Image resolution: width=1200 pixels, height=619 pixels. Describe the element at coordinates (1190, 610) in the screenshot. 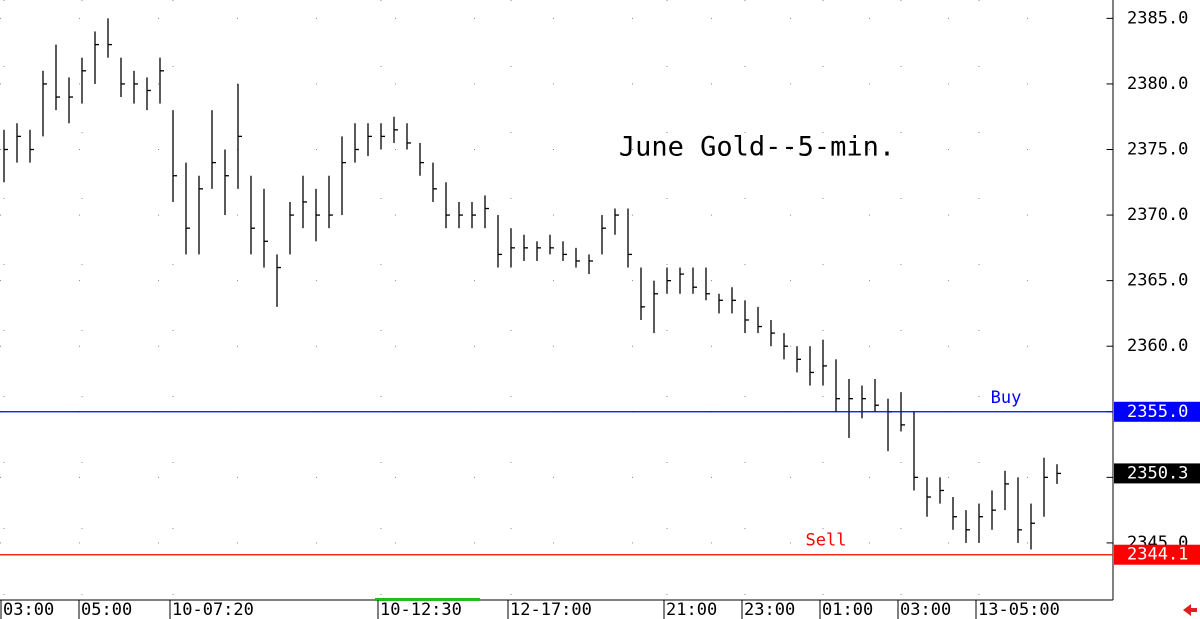

I see `scroll-arrow` at that location.